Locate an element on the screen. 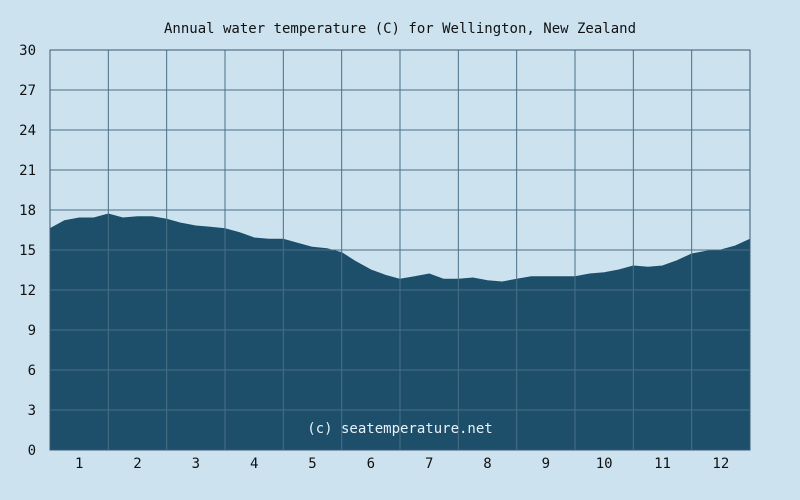  y-tick-label: 27 is located at coordinates (27, 91).